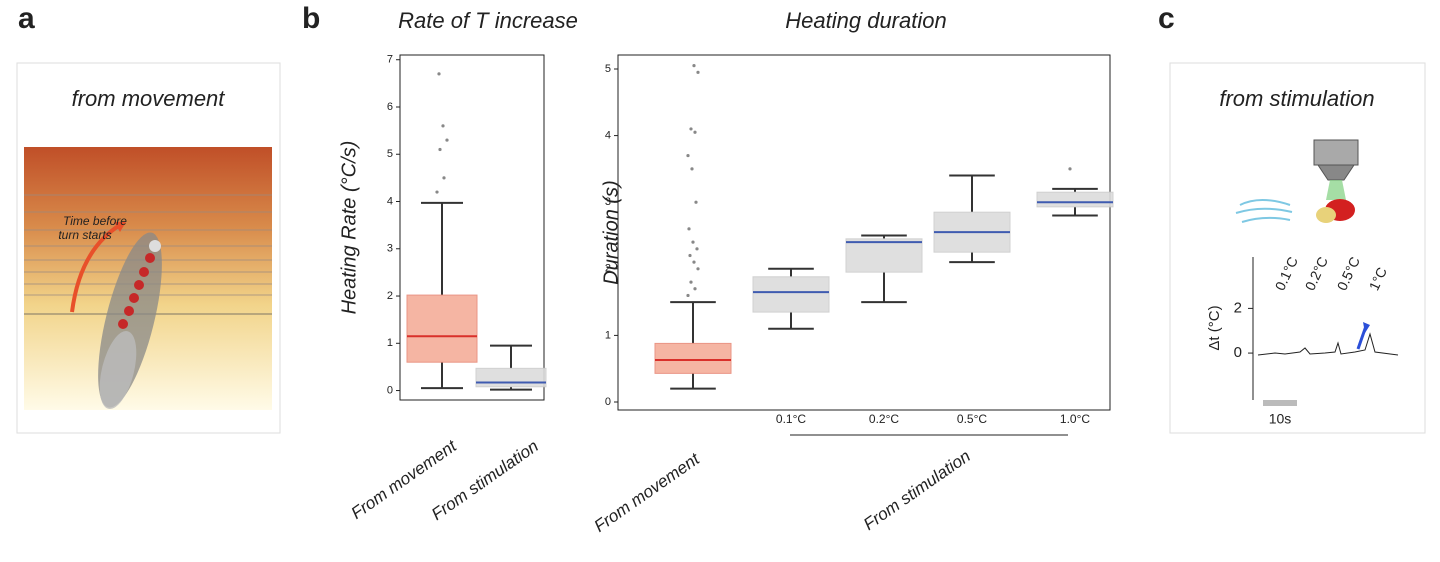 Image resolution: width=1440 pixels, height=562 pixels. What do you see at coordinates (311, 18) in the screenshot?
I see `panel-label: b` at bounding box center [311, 18].